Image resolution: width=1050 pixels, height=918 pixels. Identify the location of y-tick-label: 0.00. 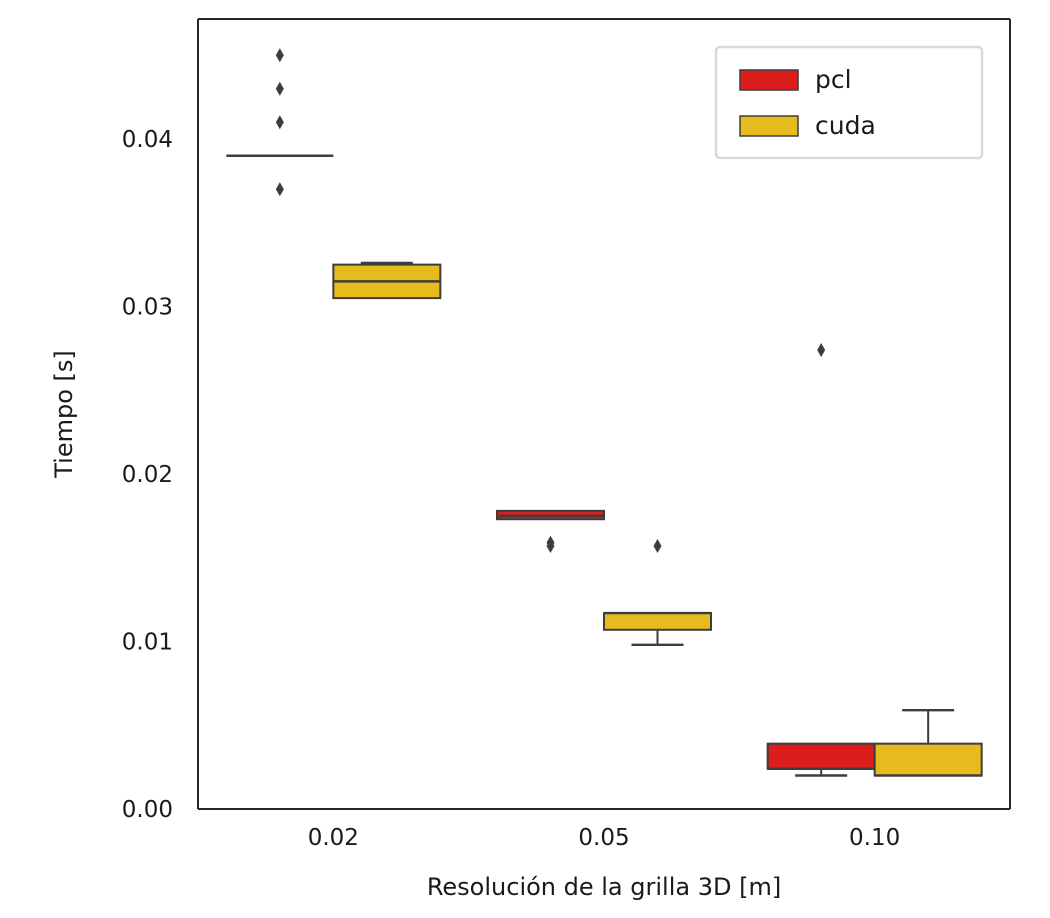
(147, 810).